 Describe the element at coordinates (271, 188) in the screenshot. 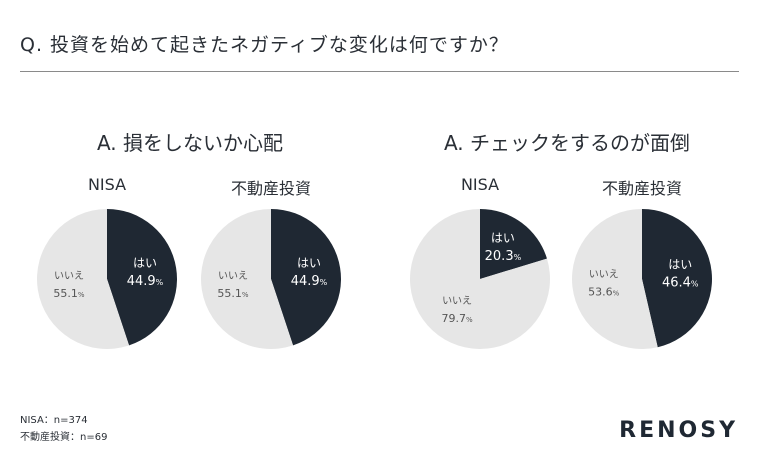

I see `pie-title-2: 不動産投資` at that location.